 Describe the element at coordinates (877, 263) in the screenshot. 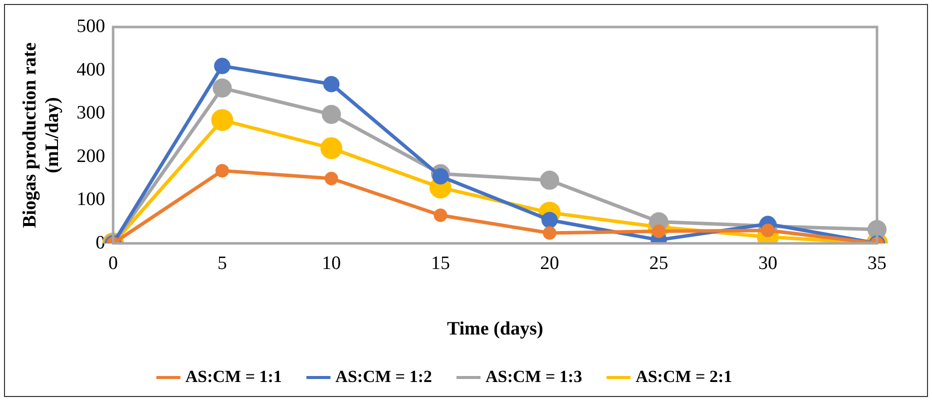

I see `x-tick-label: 35` at that location.